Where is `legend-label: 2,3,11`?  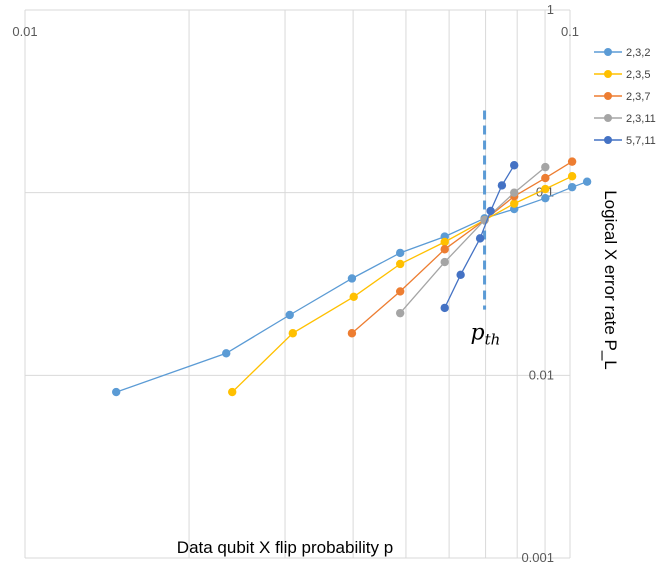 legend-label: 2,3,11 is located at coordinates (641, 119).